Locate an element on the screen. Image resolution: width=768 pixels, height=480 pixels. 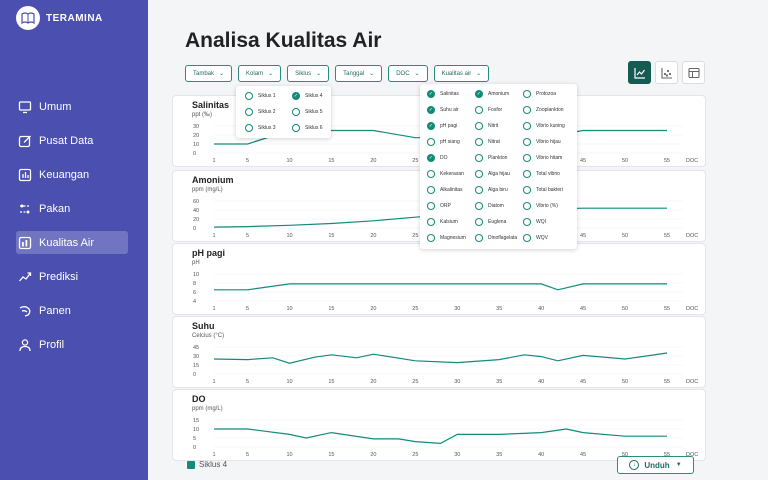
kualitas-option: Kekerasan is located at coordinates (445, 174).